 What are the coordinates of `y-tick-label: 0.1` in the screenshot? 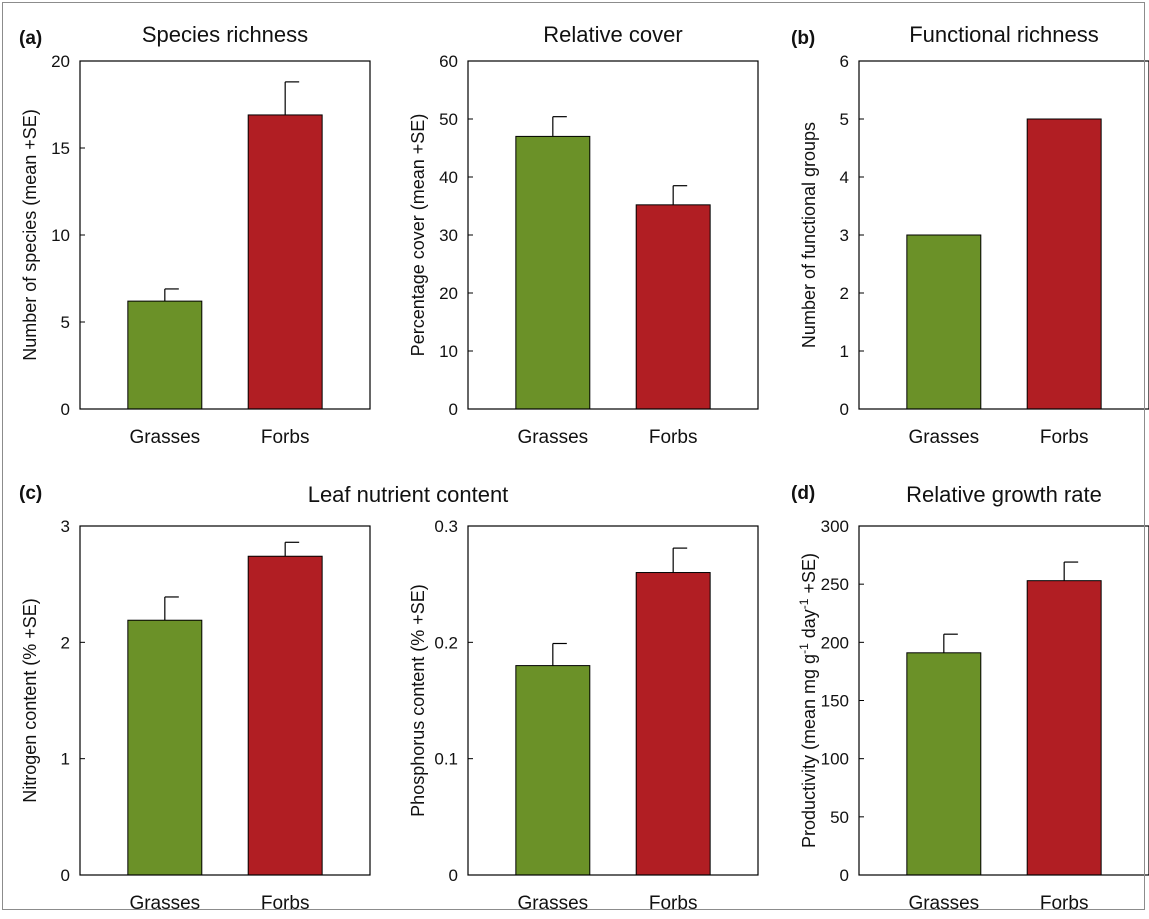 It's located at (446, 759).